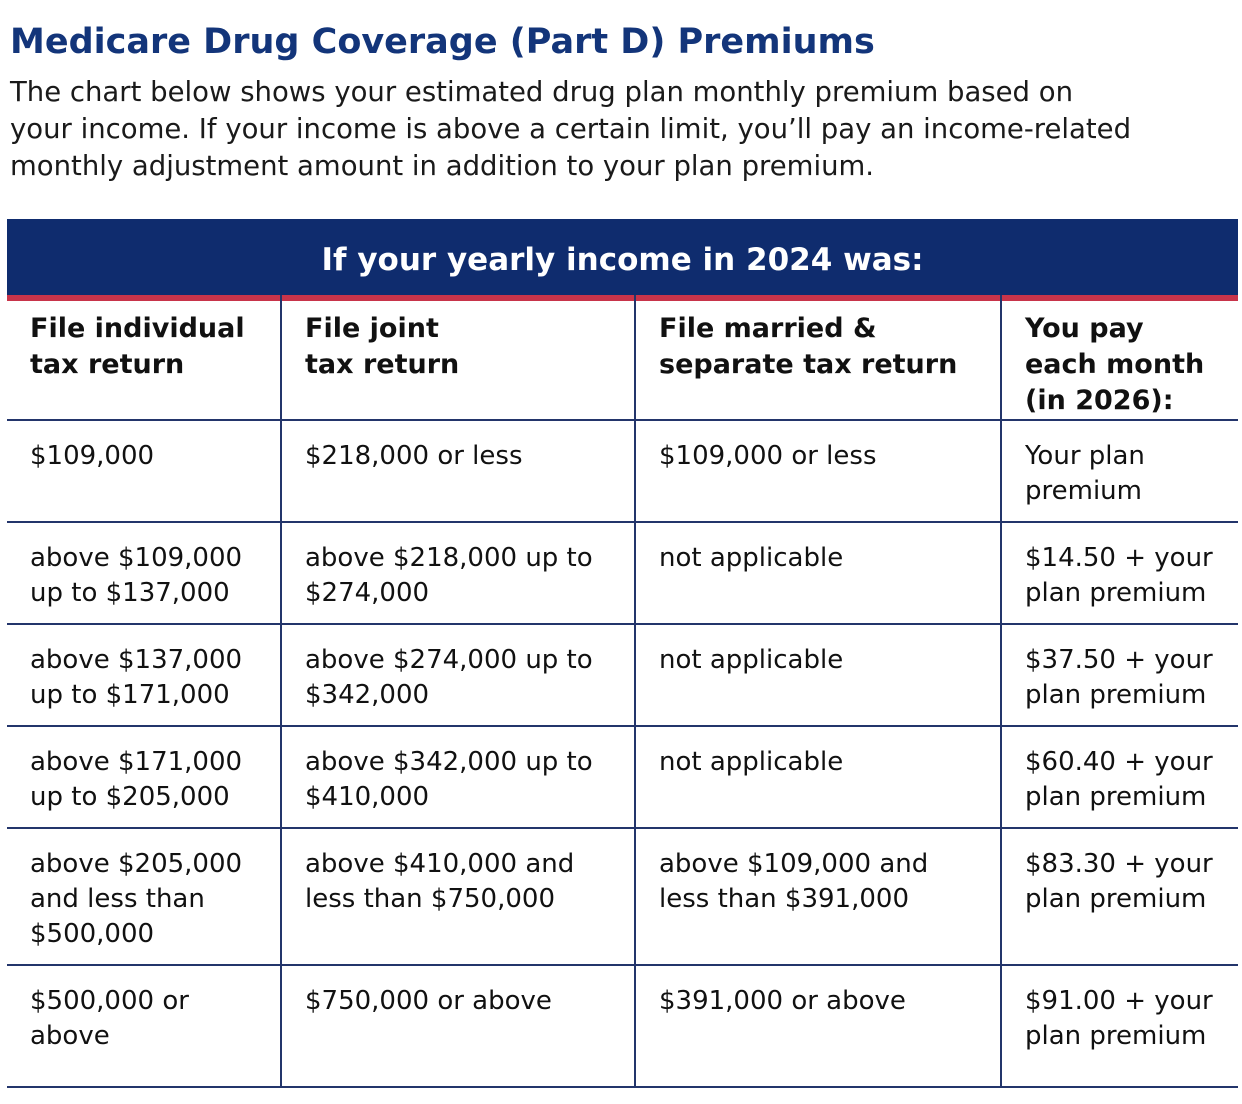 The width and height of the screenshot is (1242, 1104). What do you see at coordinates (458, 471) in the screenshot?
I see `cell-joint: $218,000 or less` at bounding box center [458, 471].